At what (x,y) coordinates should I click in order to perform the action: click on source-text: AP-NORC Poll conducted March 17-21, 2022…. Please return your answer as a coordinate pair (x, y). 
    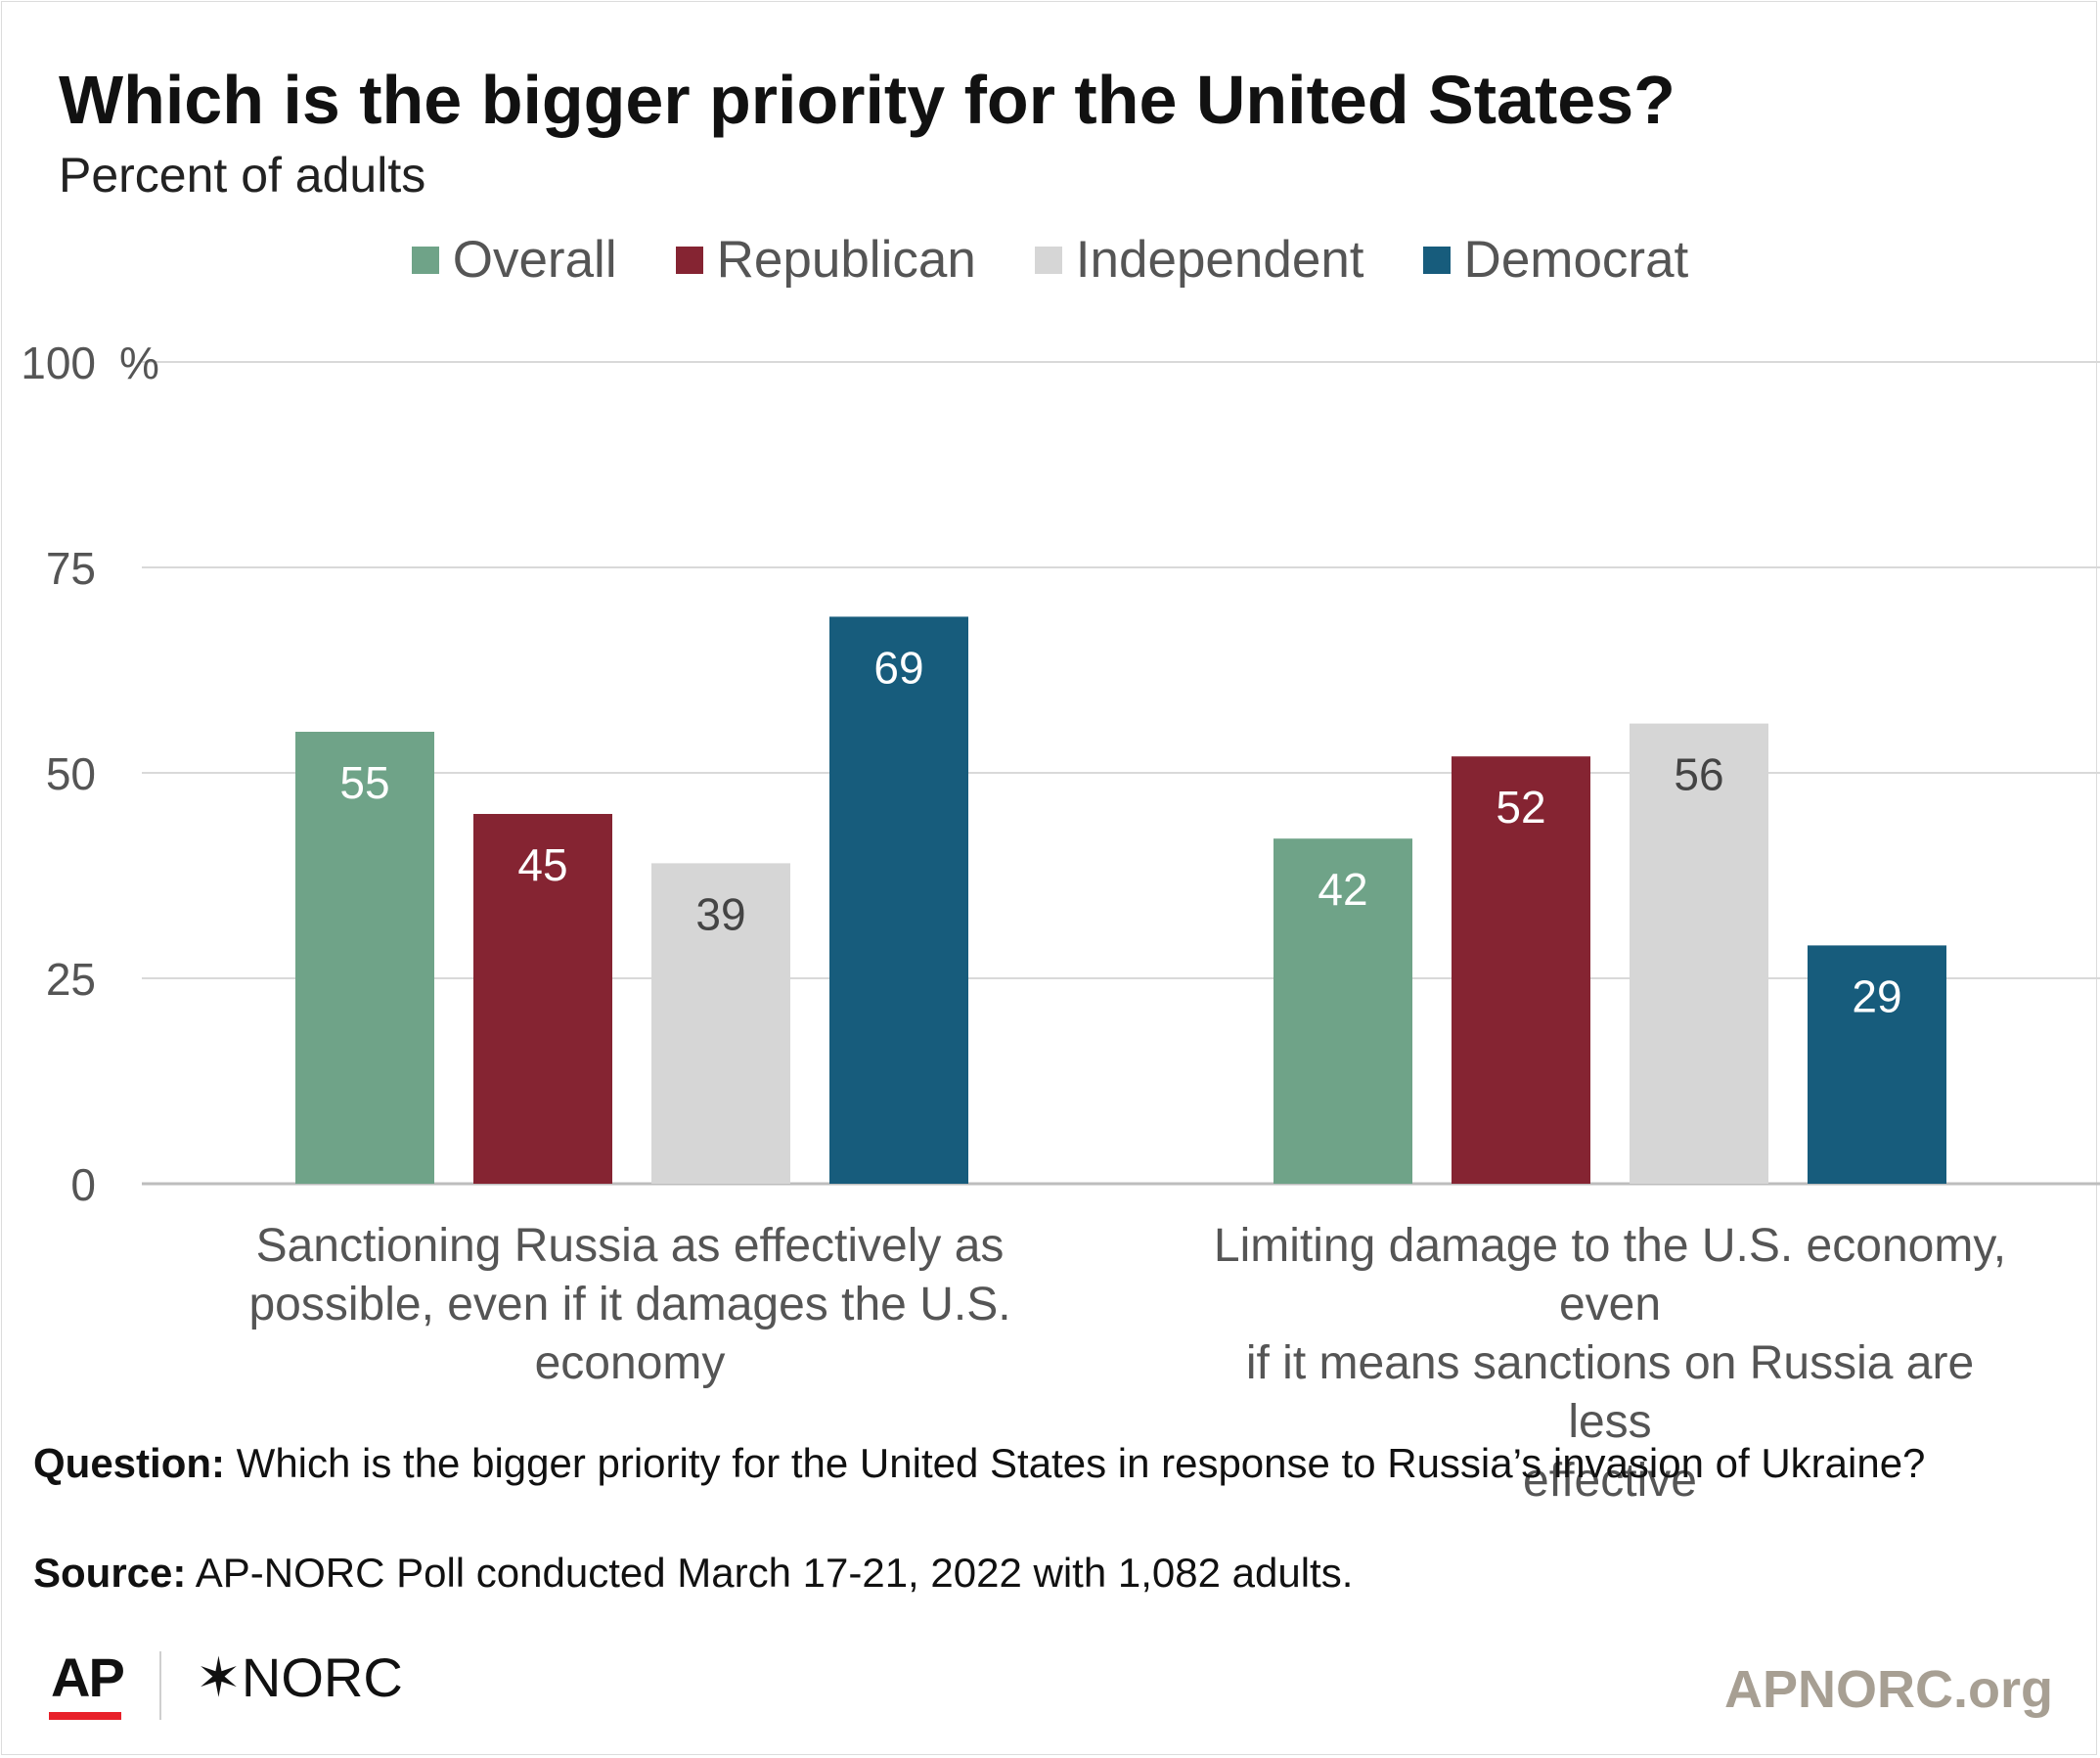
    Looking at the image, I should click on (774, 1573).